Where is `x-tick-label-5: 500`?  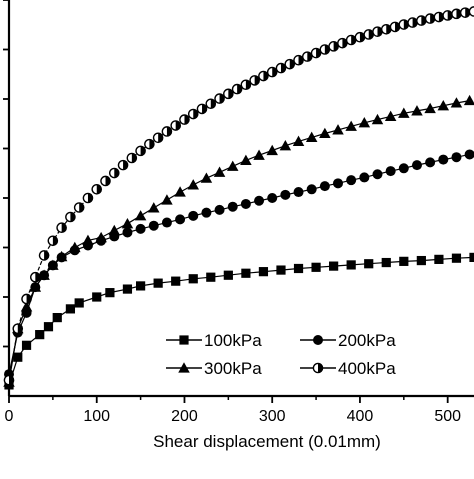
x-tick-label-5: 500 is located at coordinates (447, 416).